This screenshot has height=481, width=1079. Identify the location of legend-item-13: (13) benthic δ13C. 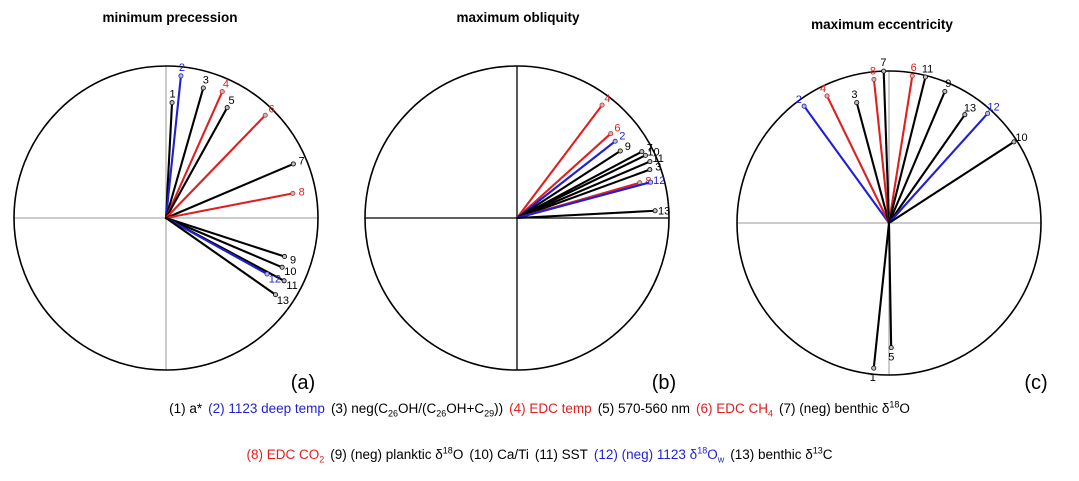
(781, 453).